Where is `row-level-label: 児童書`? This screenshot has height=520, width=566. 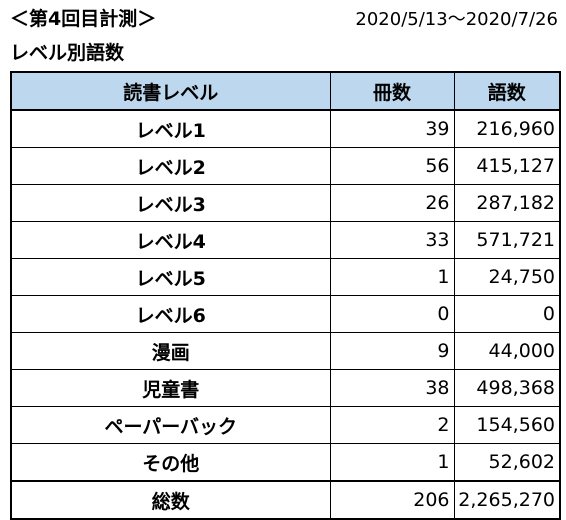
row-level-label: 児童書 is located at coordinates (170, 388).